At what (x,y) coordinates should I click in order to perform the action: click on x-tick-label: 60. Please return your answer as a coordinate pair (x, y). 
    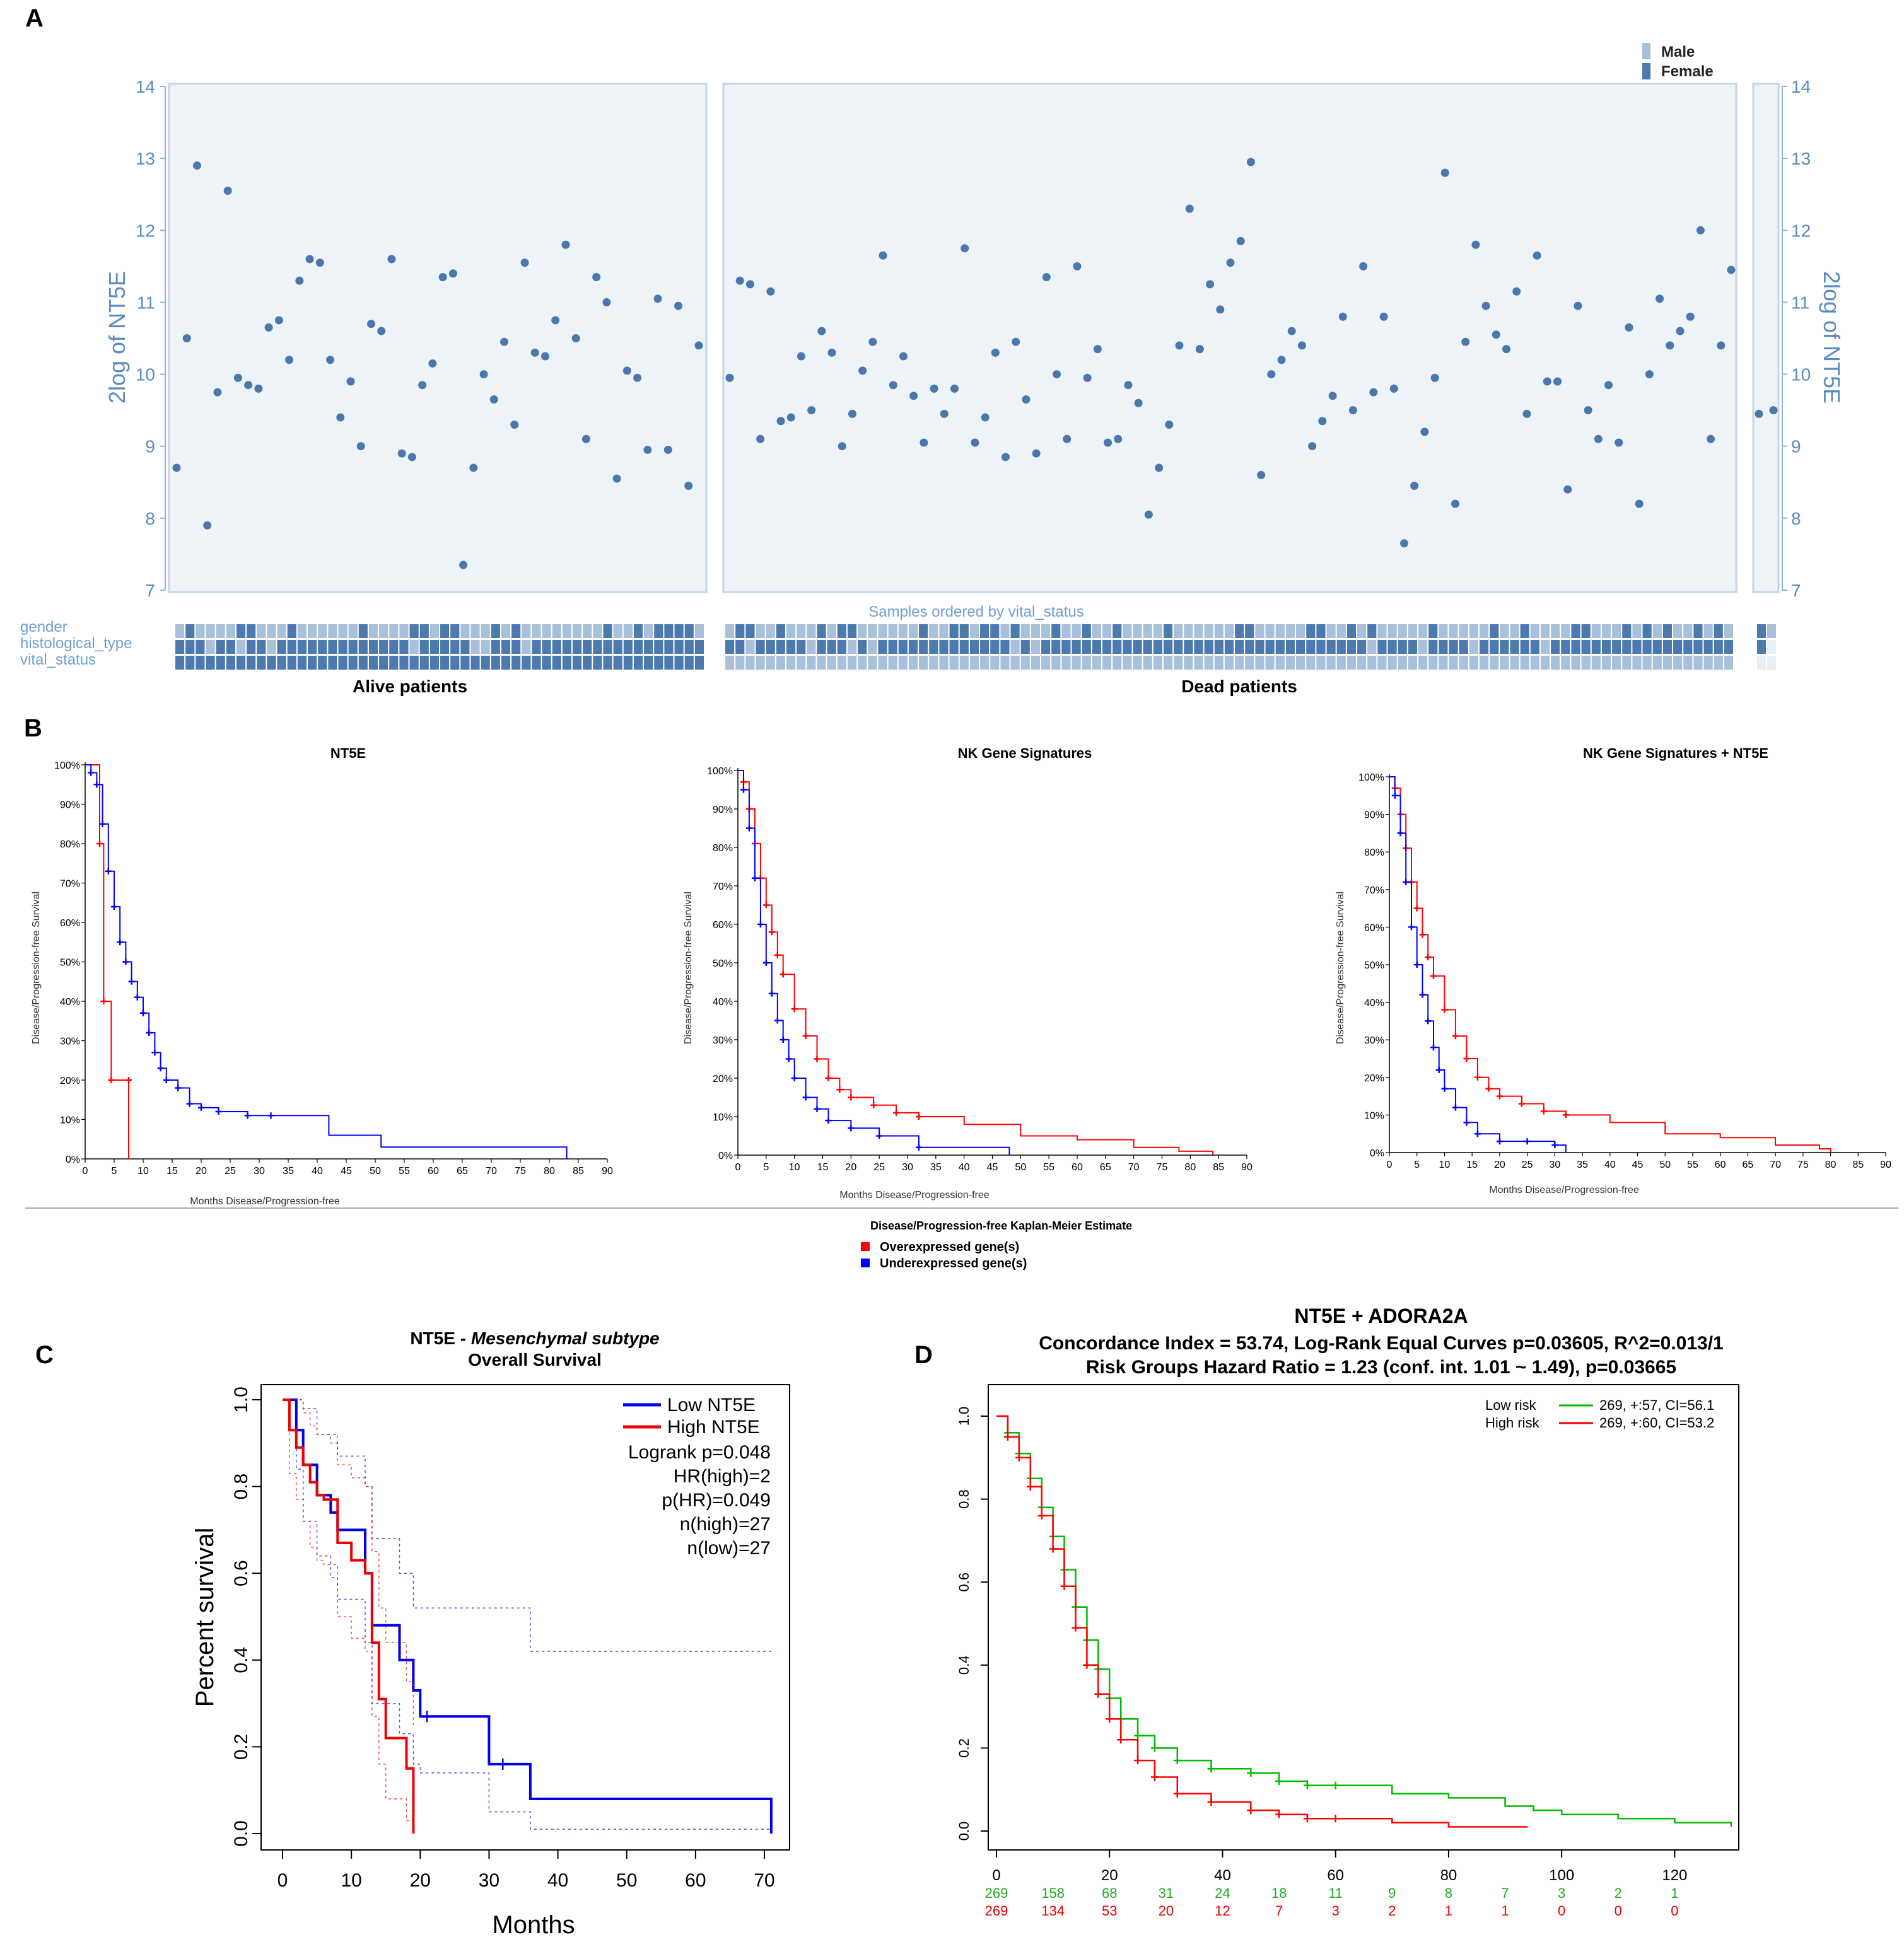
    Looking at the image, I should click on (1720, 1165).